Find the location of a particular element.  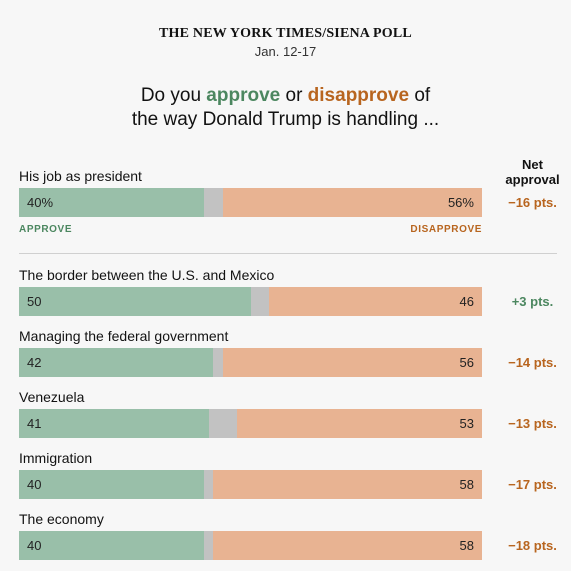

row-label: Venezuela is located at coordinates (52, 397).